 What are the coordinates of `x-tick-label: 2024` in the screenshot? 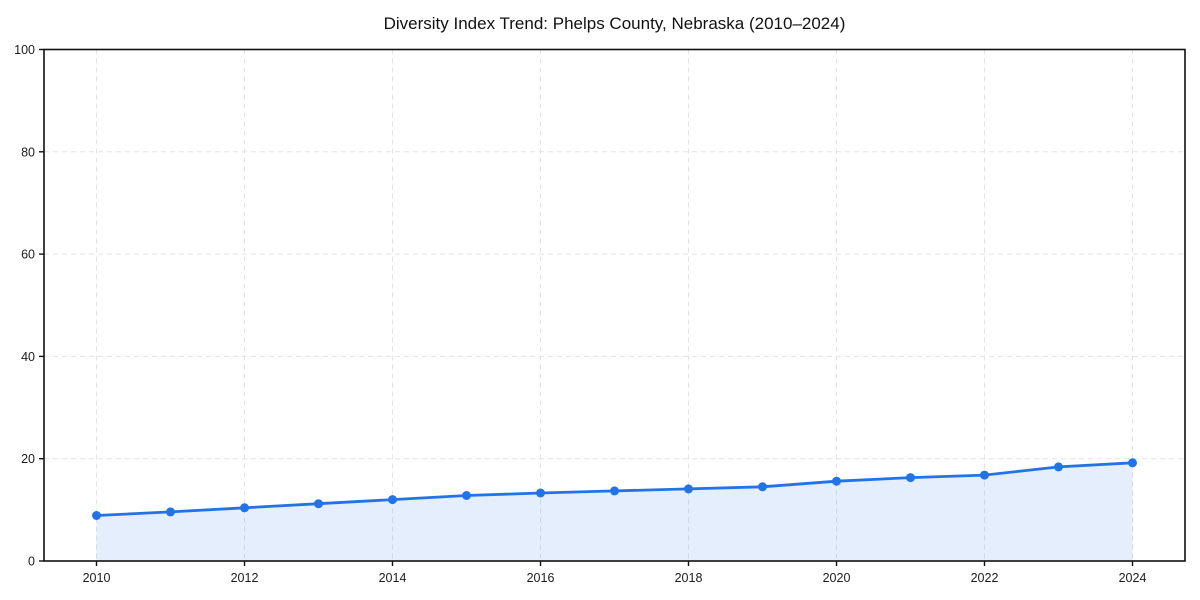 It's located at (1133, 578).